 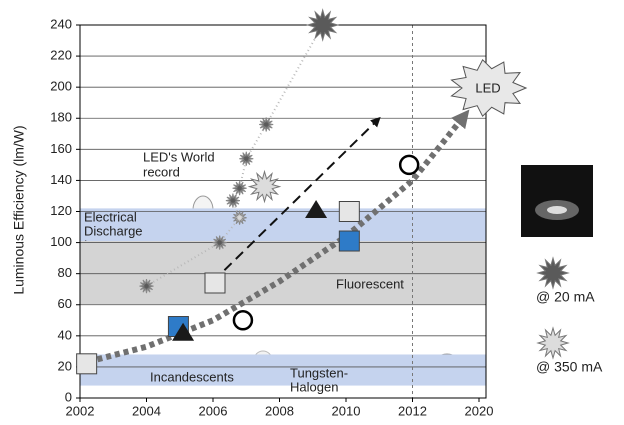 I want to click on y-tick-label: 80, so click(x=65, y=272).